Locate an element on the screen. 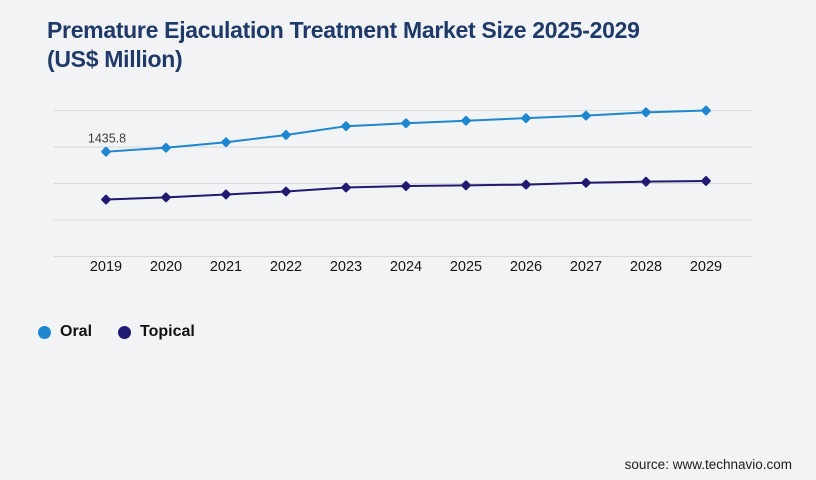  legend-label-topical: Topical is located at coordinates (167, 331).